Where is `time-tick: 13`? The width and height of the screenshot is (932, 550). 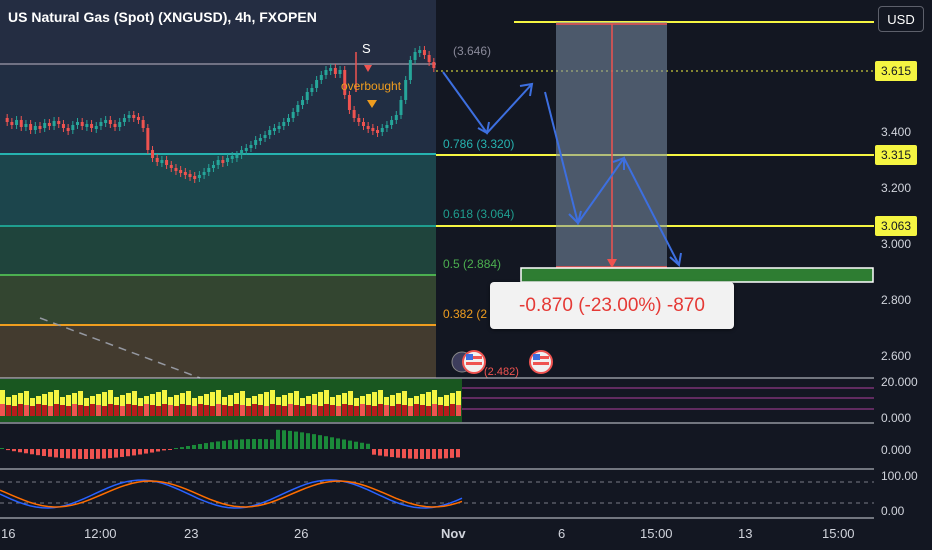 time-tick: 13 is located at coordinates (745, 533).